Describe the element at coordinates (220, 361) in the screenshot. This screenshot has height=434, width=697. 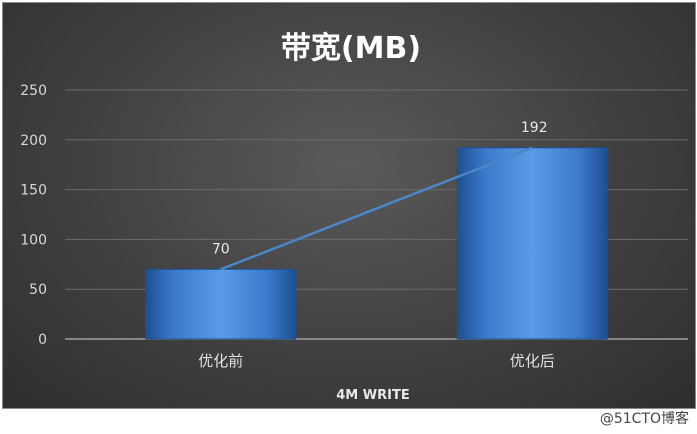
I see `x-category-label: 优化前` at that location.